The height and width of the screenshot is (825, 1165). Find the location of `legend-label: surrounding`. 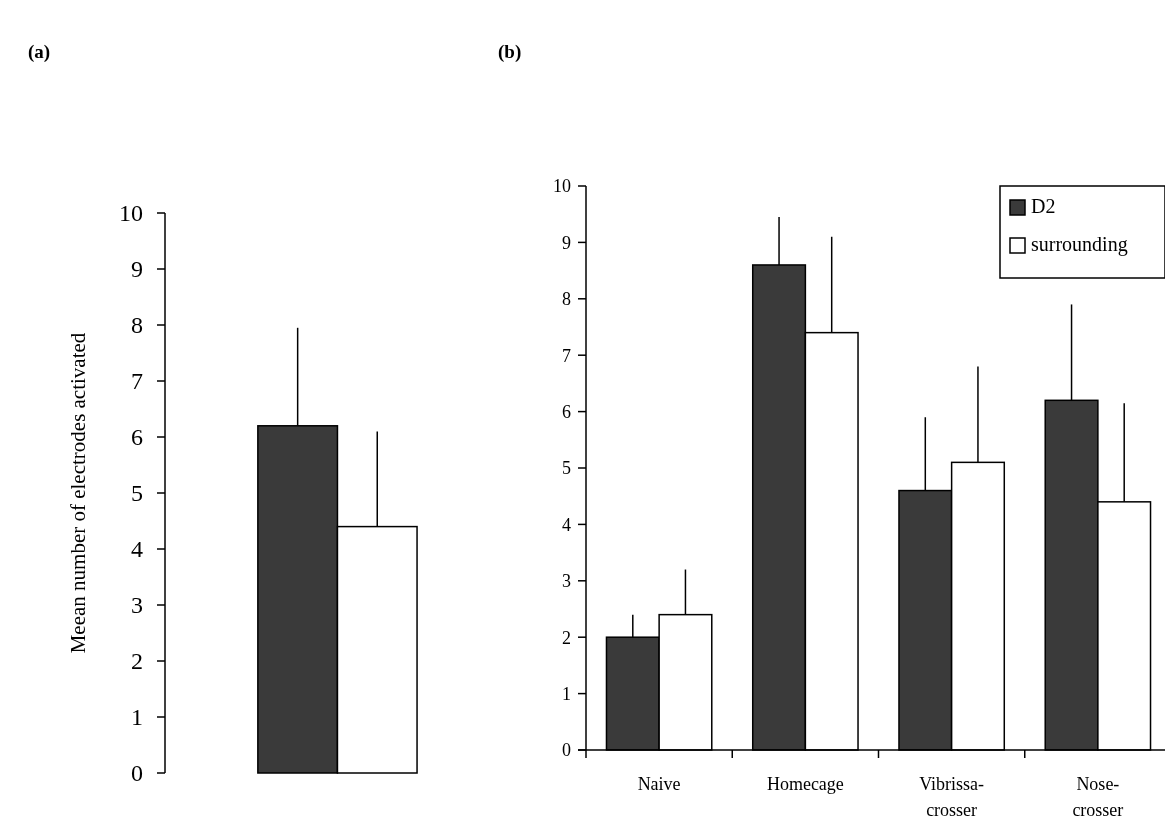

legend-label: surrounding is located at coordinates (1079, 244).